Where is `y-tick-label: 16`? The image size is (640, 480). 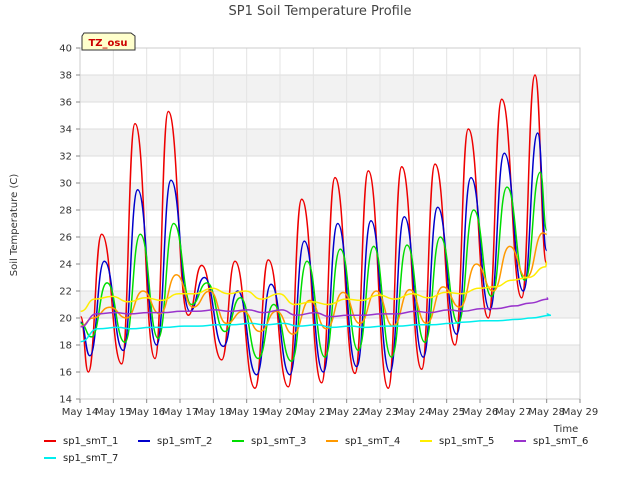
y-tick-label: 16 is located at coordinates (65, 373).